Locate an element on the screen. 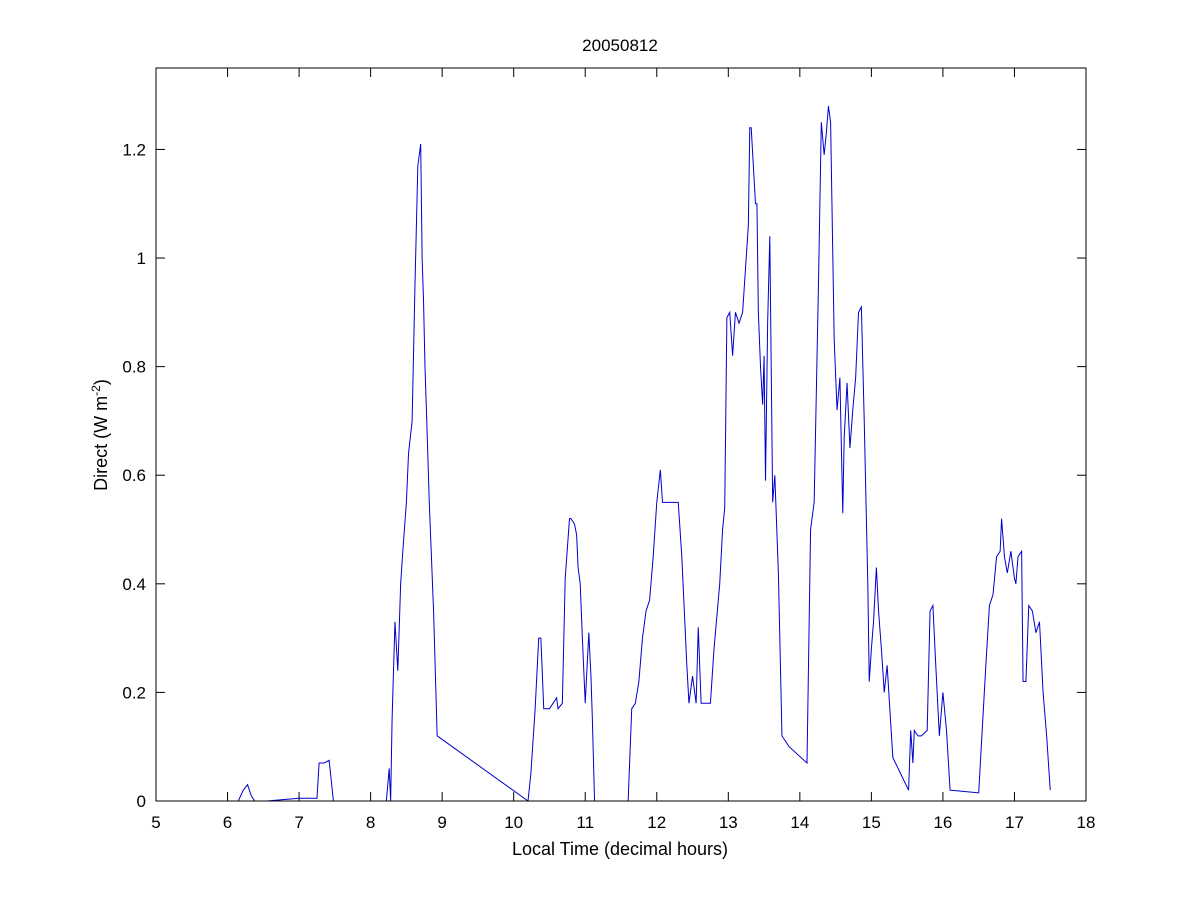  y-axis-label-suffix: ) is located at coordinates (101, 382).